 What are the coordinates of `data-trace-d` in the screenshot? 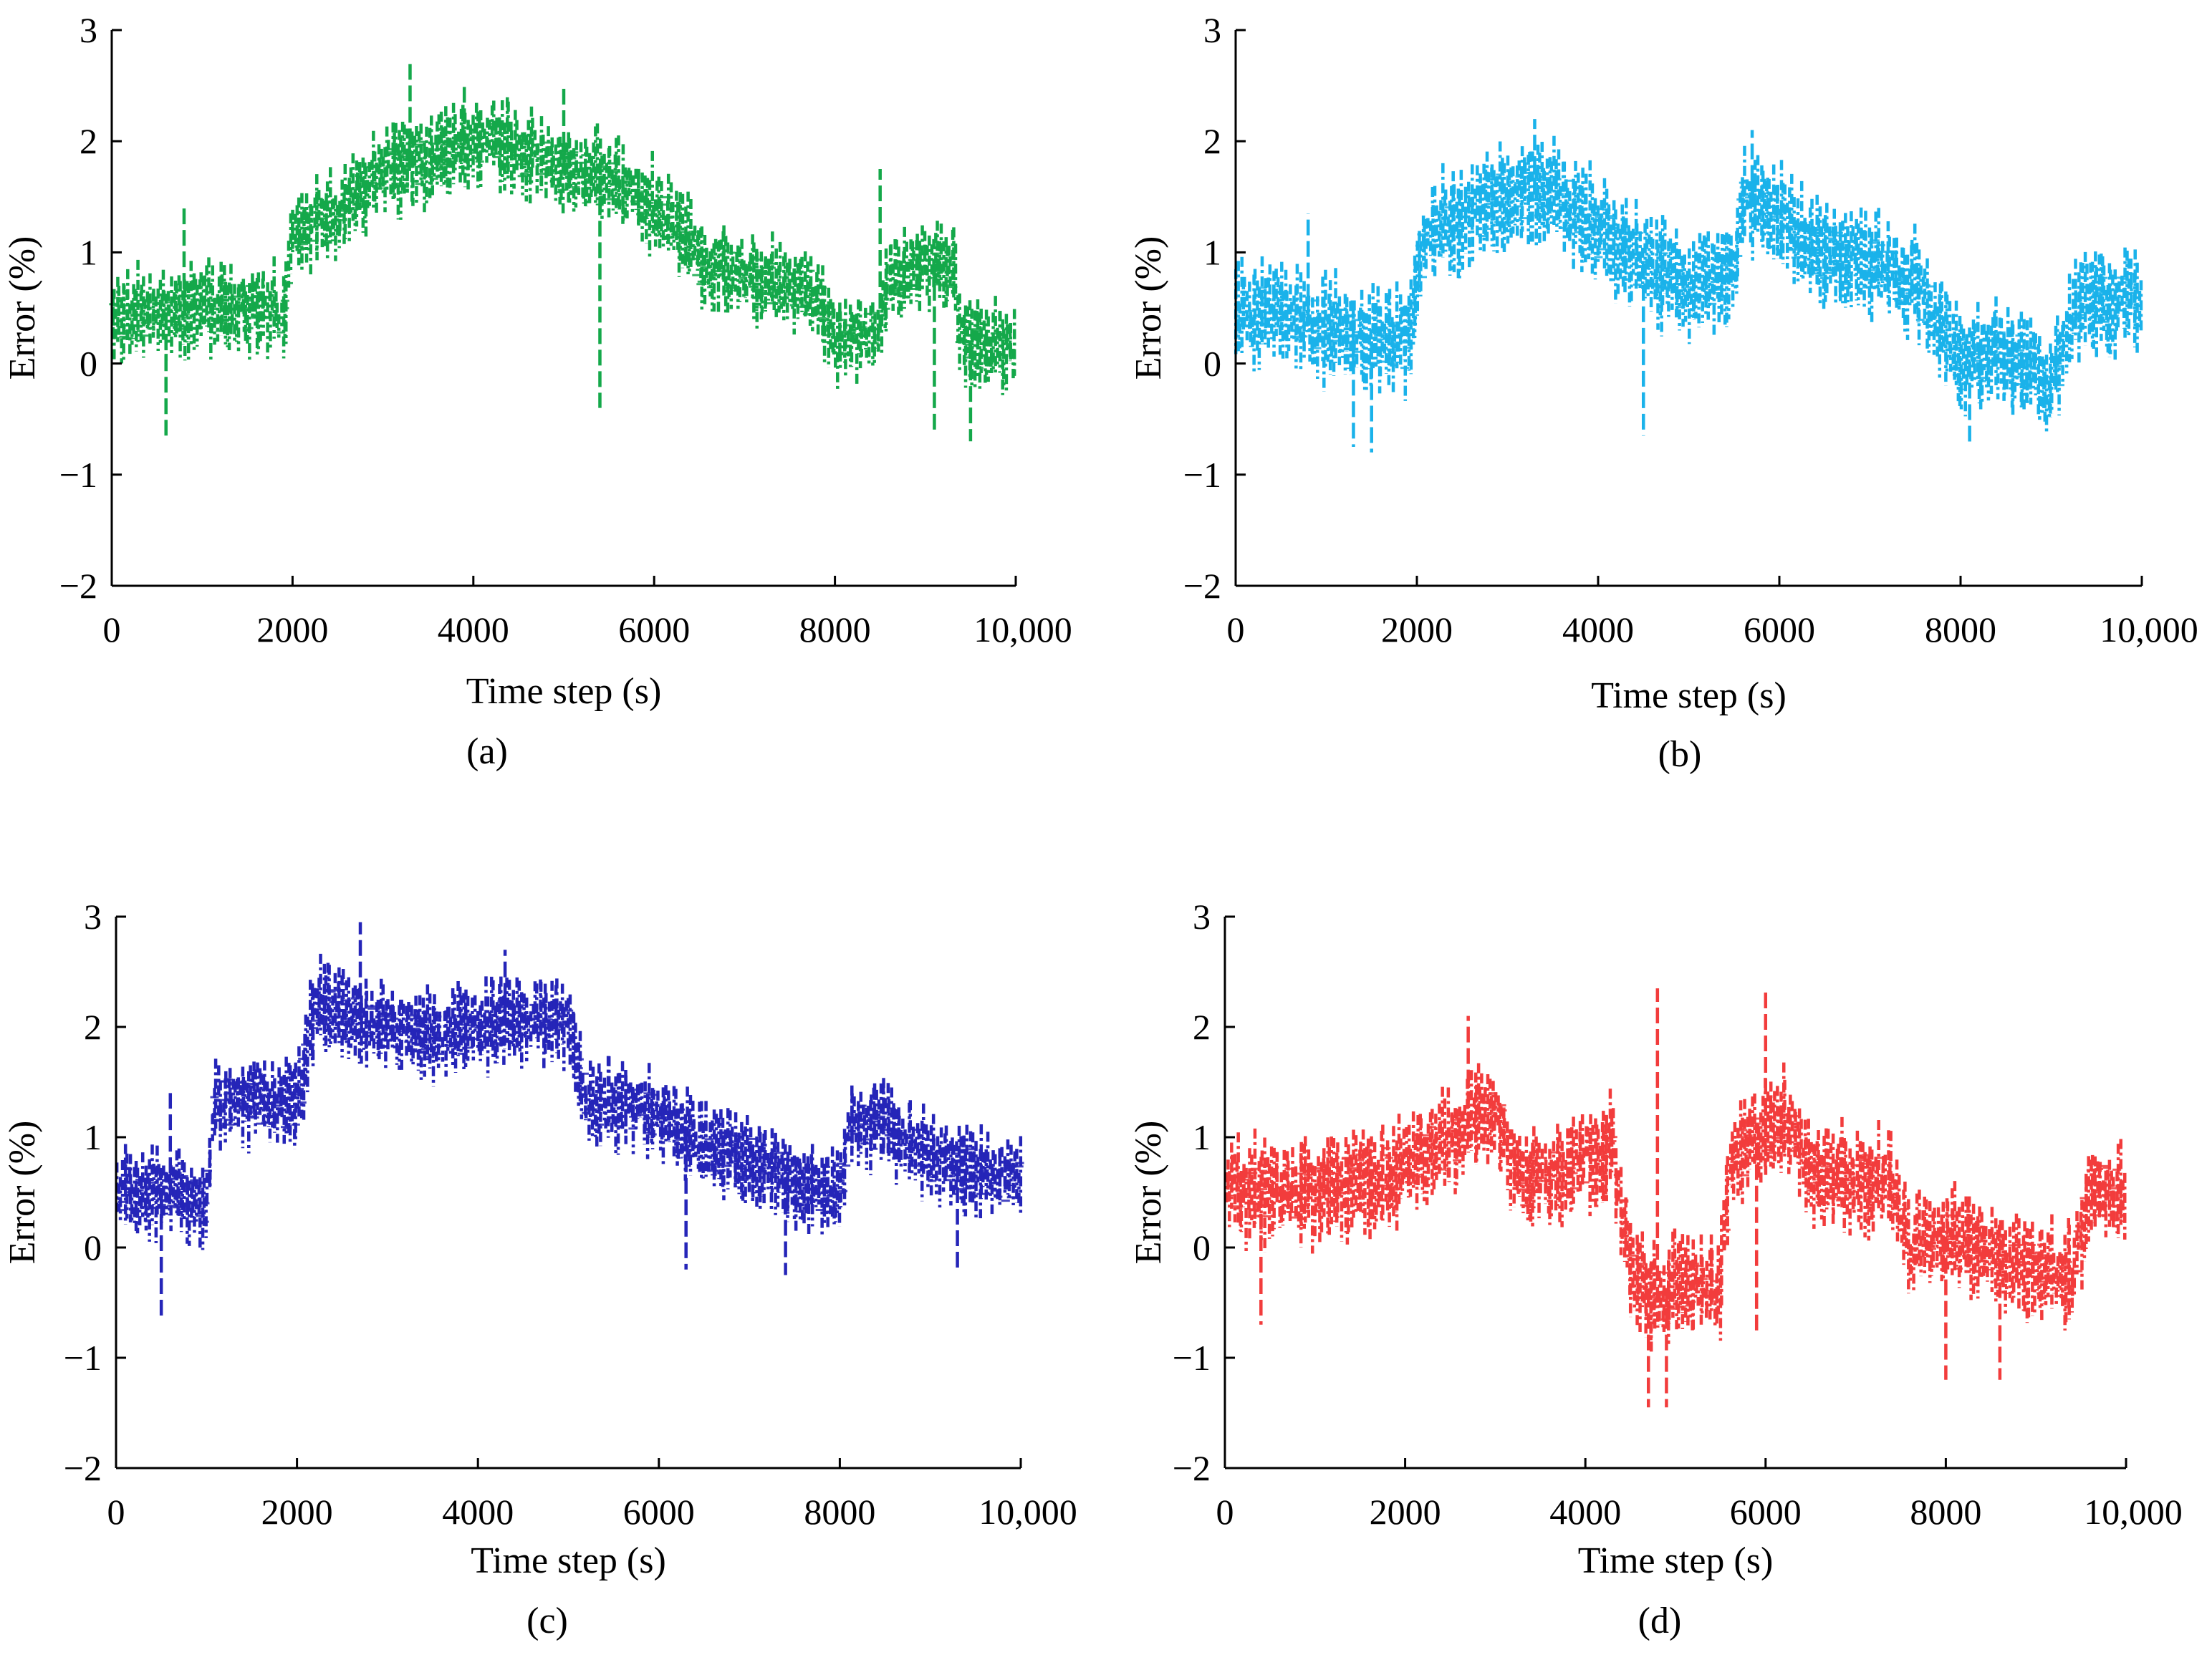 It's located at (1675, 1198).